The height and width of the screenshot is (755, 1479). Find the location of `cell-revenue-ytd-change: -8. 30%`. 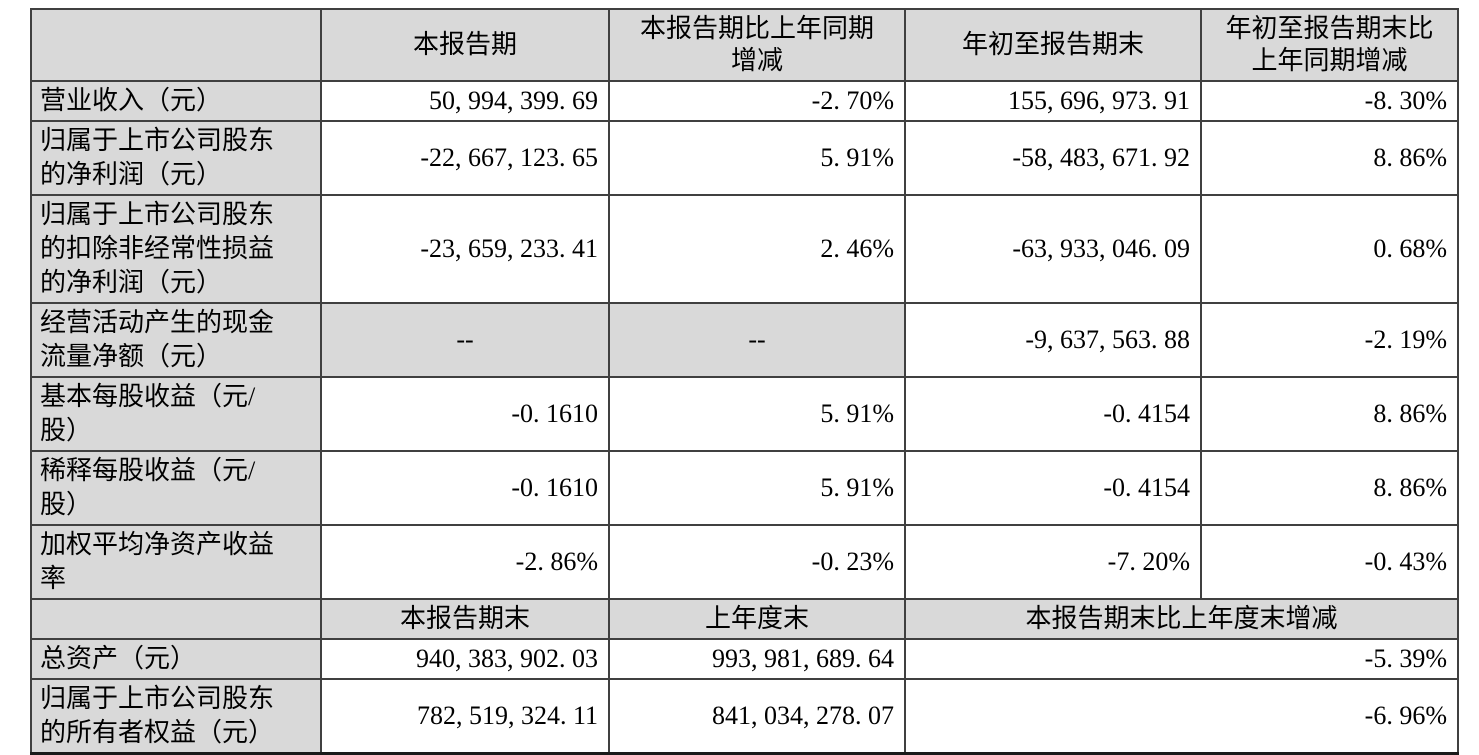

cell-revenue-ytd-change: -8. 30% is located at coordinates (1329, 101).